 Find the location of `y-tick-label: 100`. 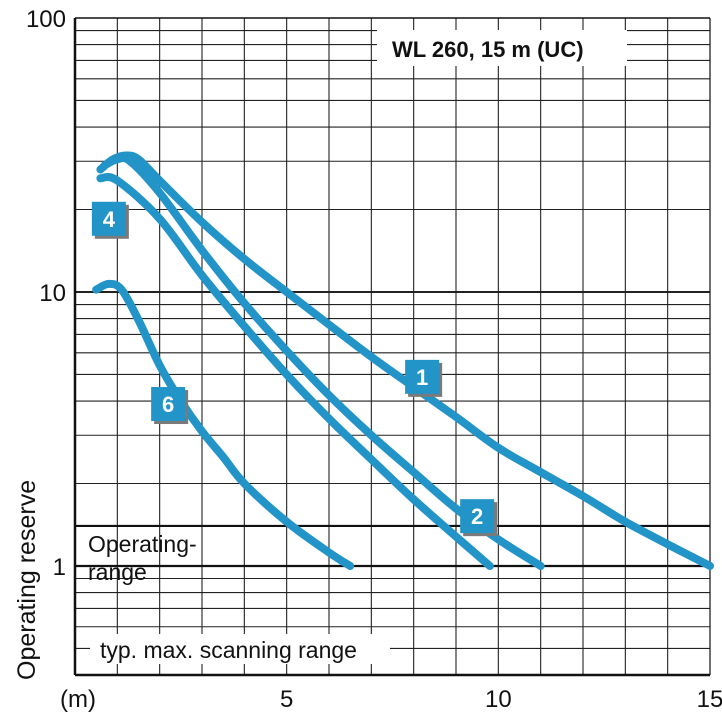

y-tick-label: 100 is located at coordinates (46, 19).